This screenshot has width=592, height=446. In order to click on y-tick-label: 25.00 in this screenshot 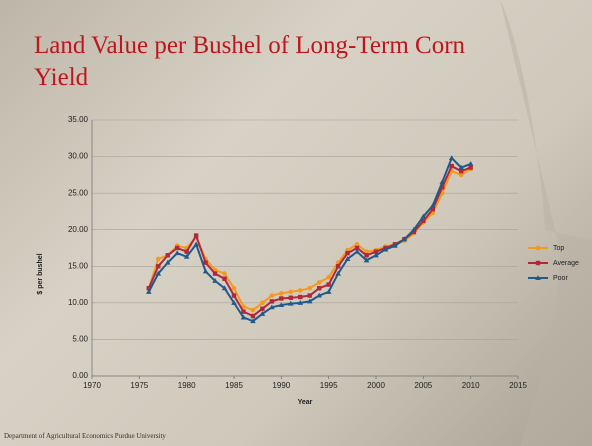, I will do `click(78, 192)`.